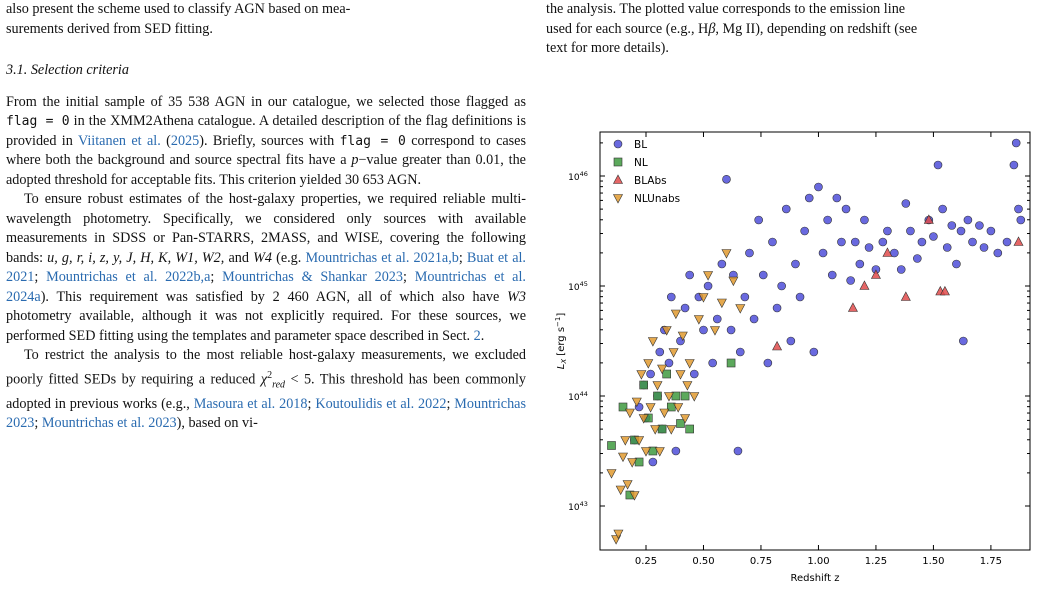  I want to click on citation-link: Mountrichas et al. 2021a,b, so click(382, 257).